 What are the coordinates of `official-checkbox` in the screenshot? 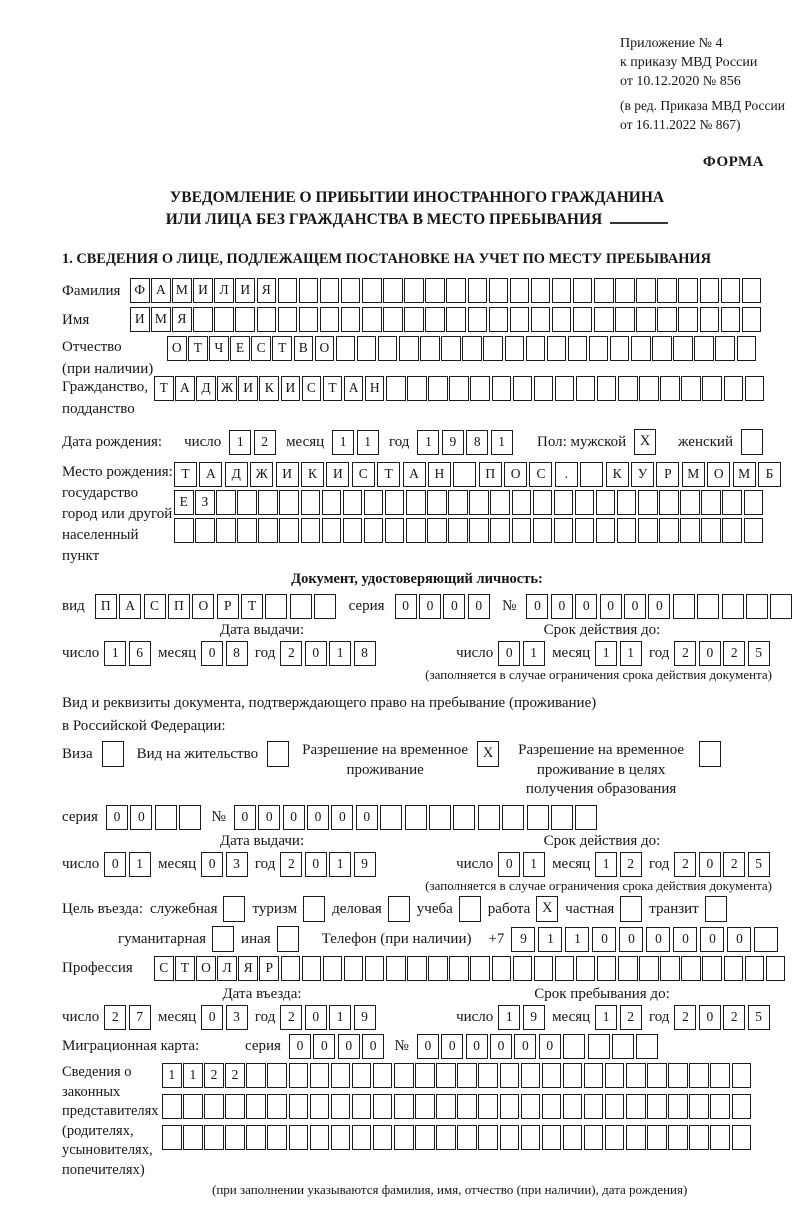 It's located at (234, 909).